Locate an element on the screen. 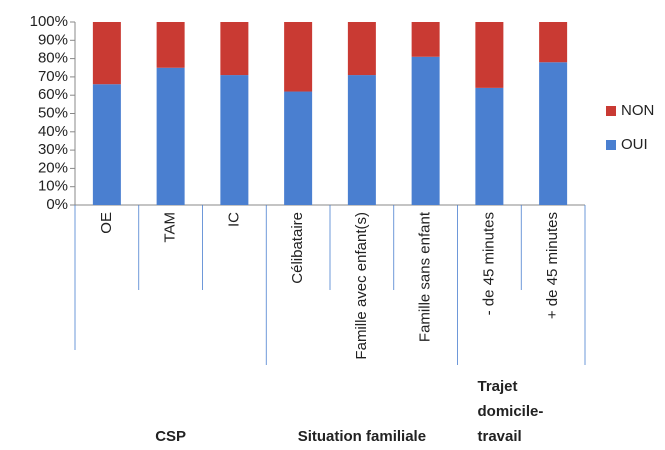 The height and width of the screenshot is (450, 665). y-tick-label: 80% is located at coordinates (53, 58).